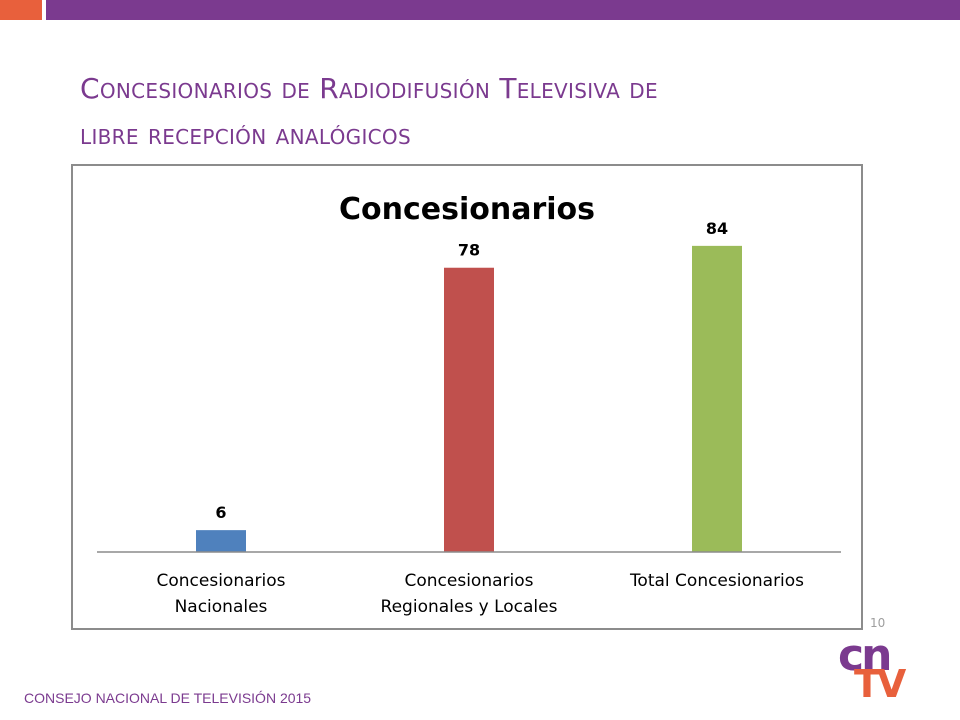 The width and height of the screenshot is (960, 720). Describe the element at coordinates (21, 10) in the screenshot. I see `header-accent-orange` at that location.